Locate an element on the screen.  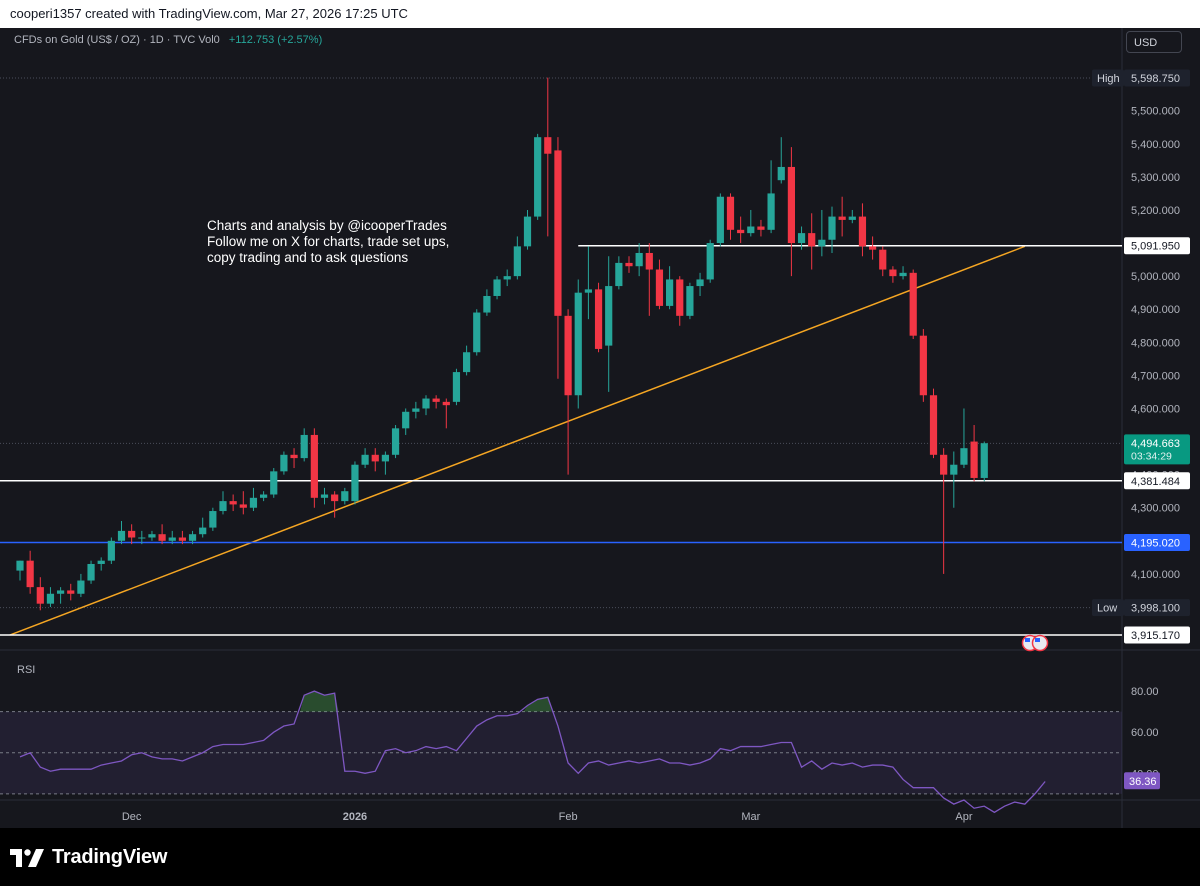
tradingview-logo: TradingView is located at coordinates (88, 857).